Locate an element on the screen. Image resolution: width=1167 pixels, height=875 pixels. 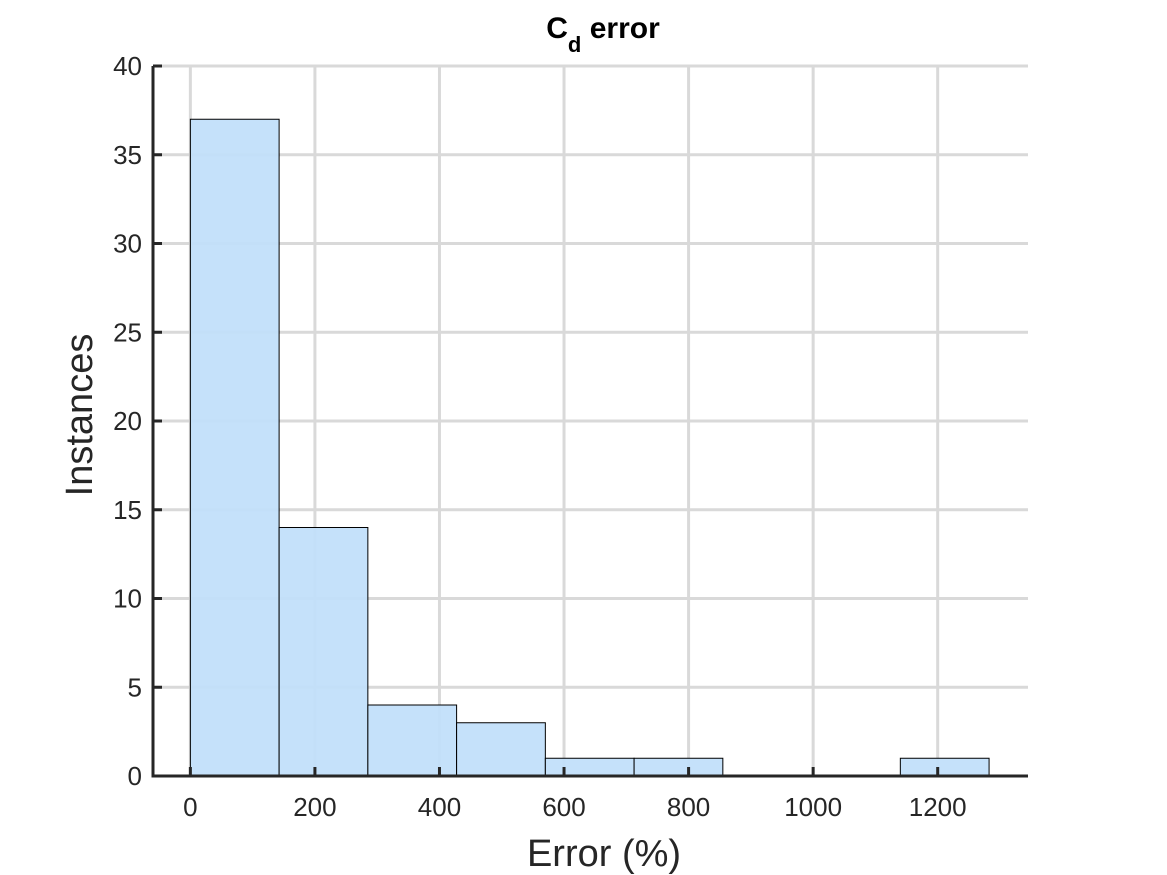
x-tick-labels: 0 200 400 600 800 1000 1200 is located at coordinates (574, 807).